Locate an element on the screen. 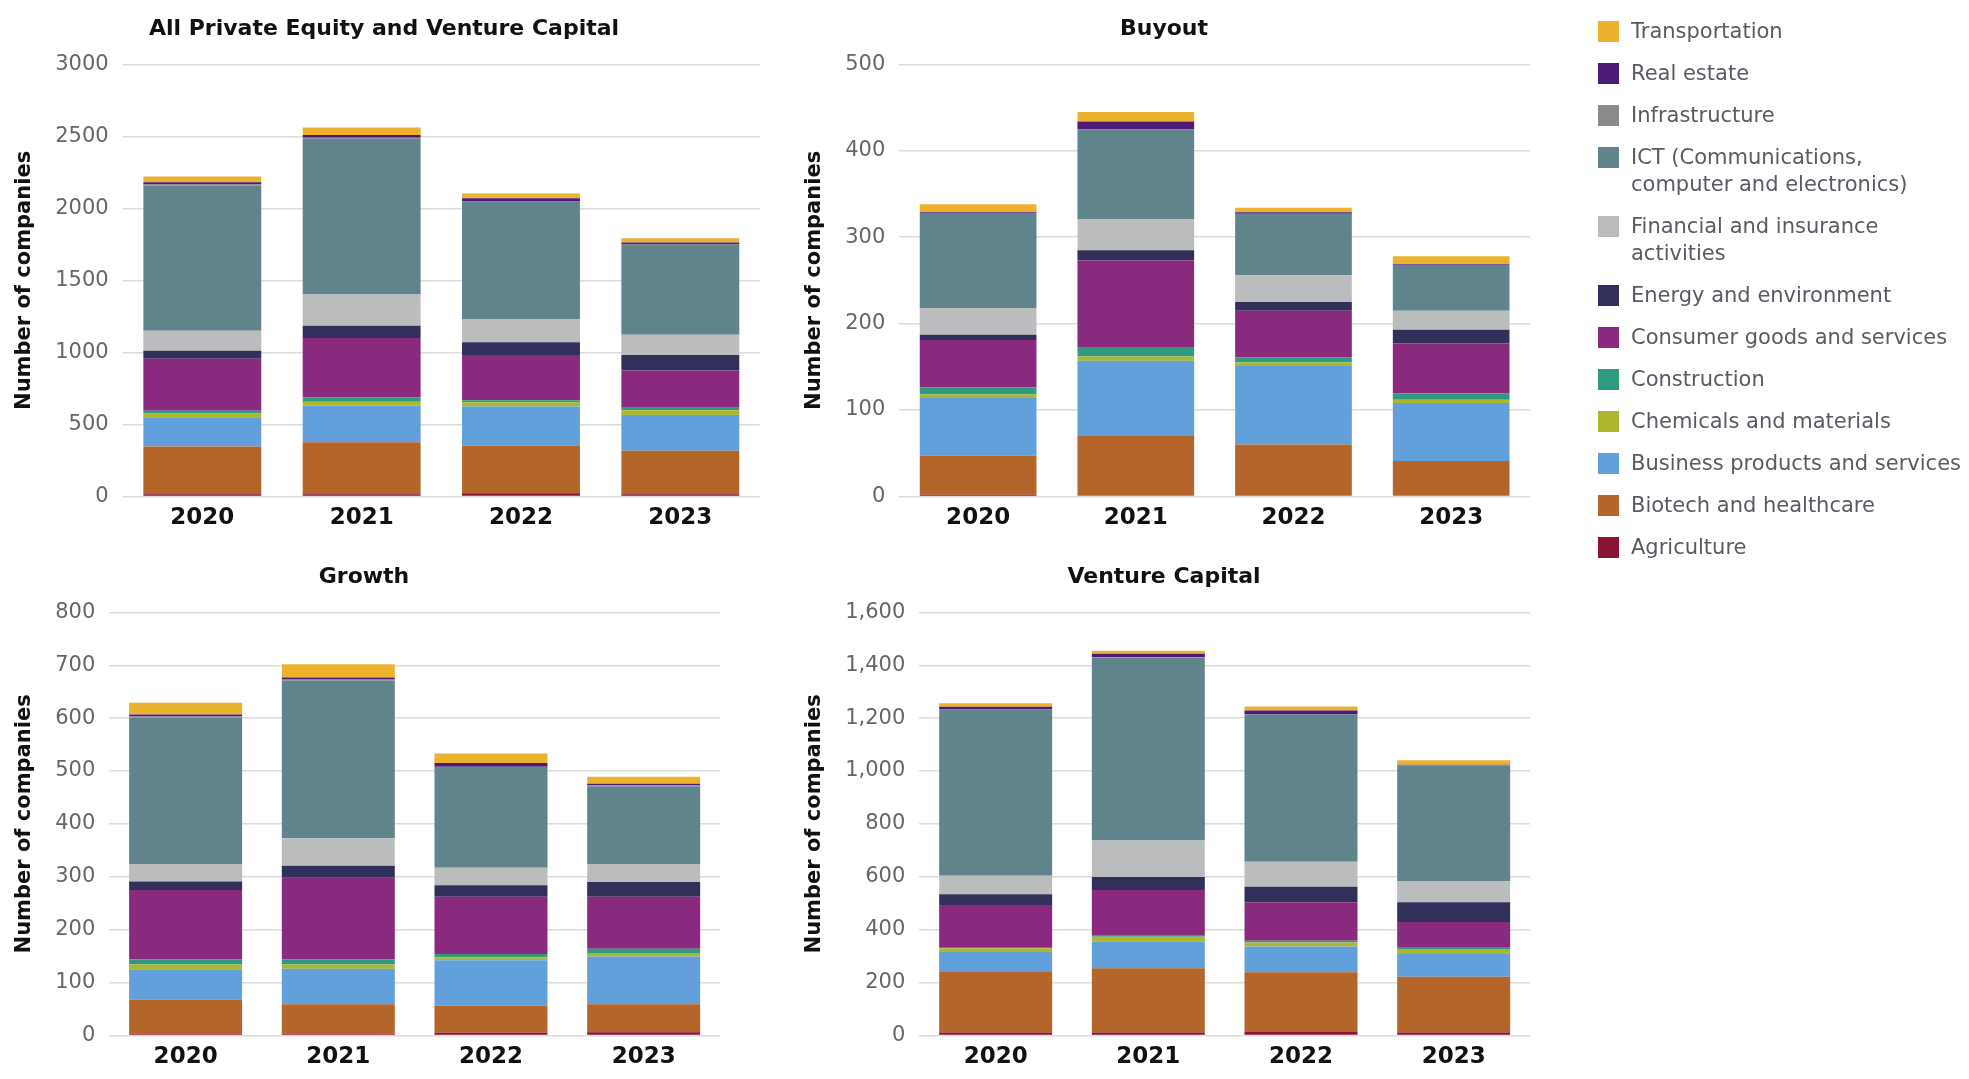 The width and height of the screenshot is (1969, 1079). legend-label: Construction is located at coordinates (1698, 379).